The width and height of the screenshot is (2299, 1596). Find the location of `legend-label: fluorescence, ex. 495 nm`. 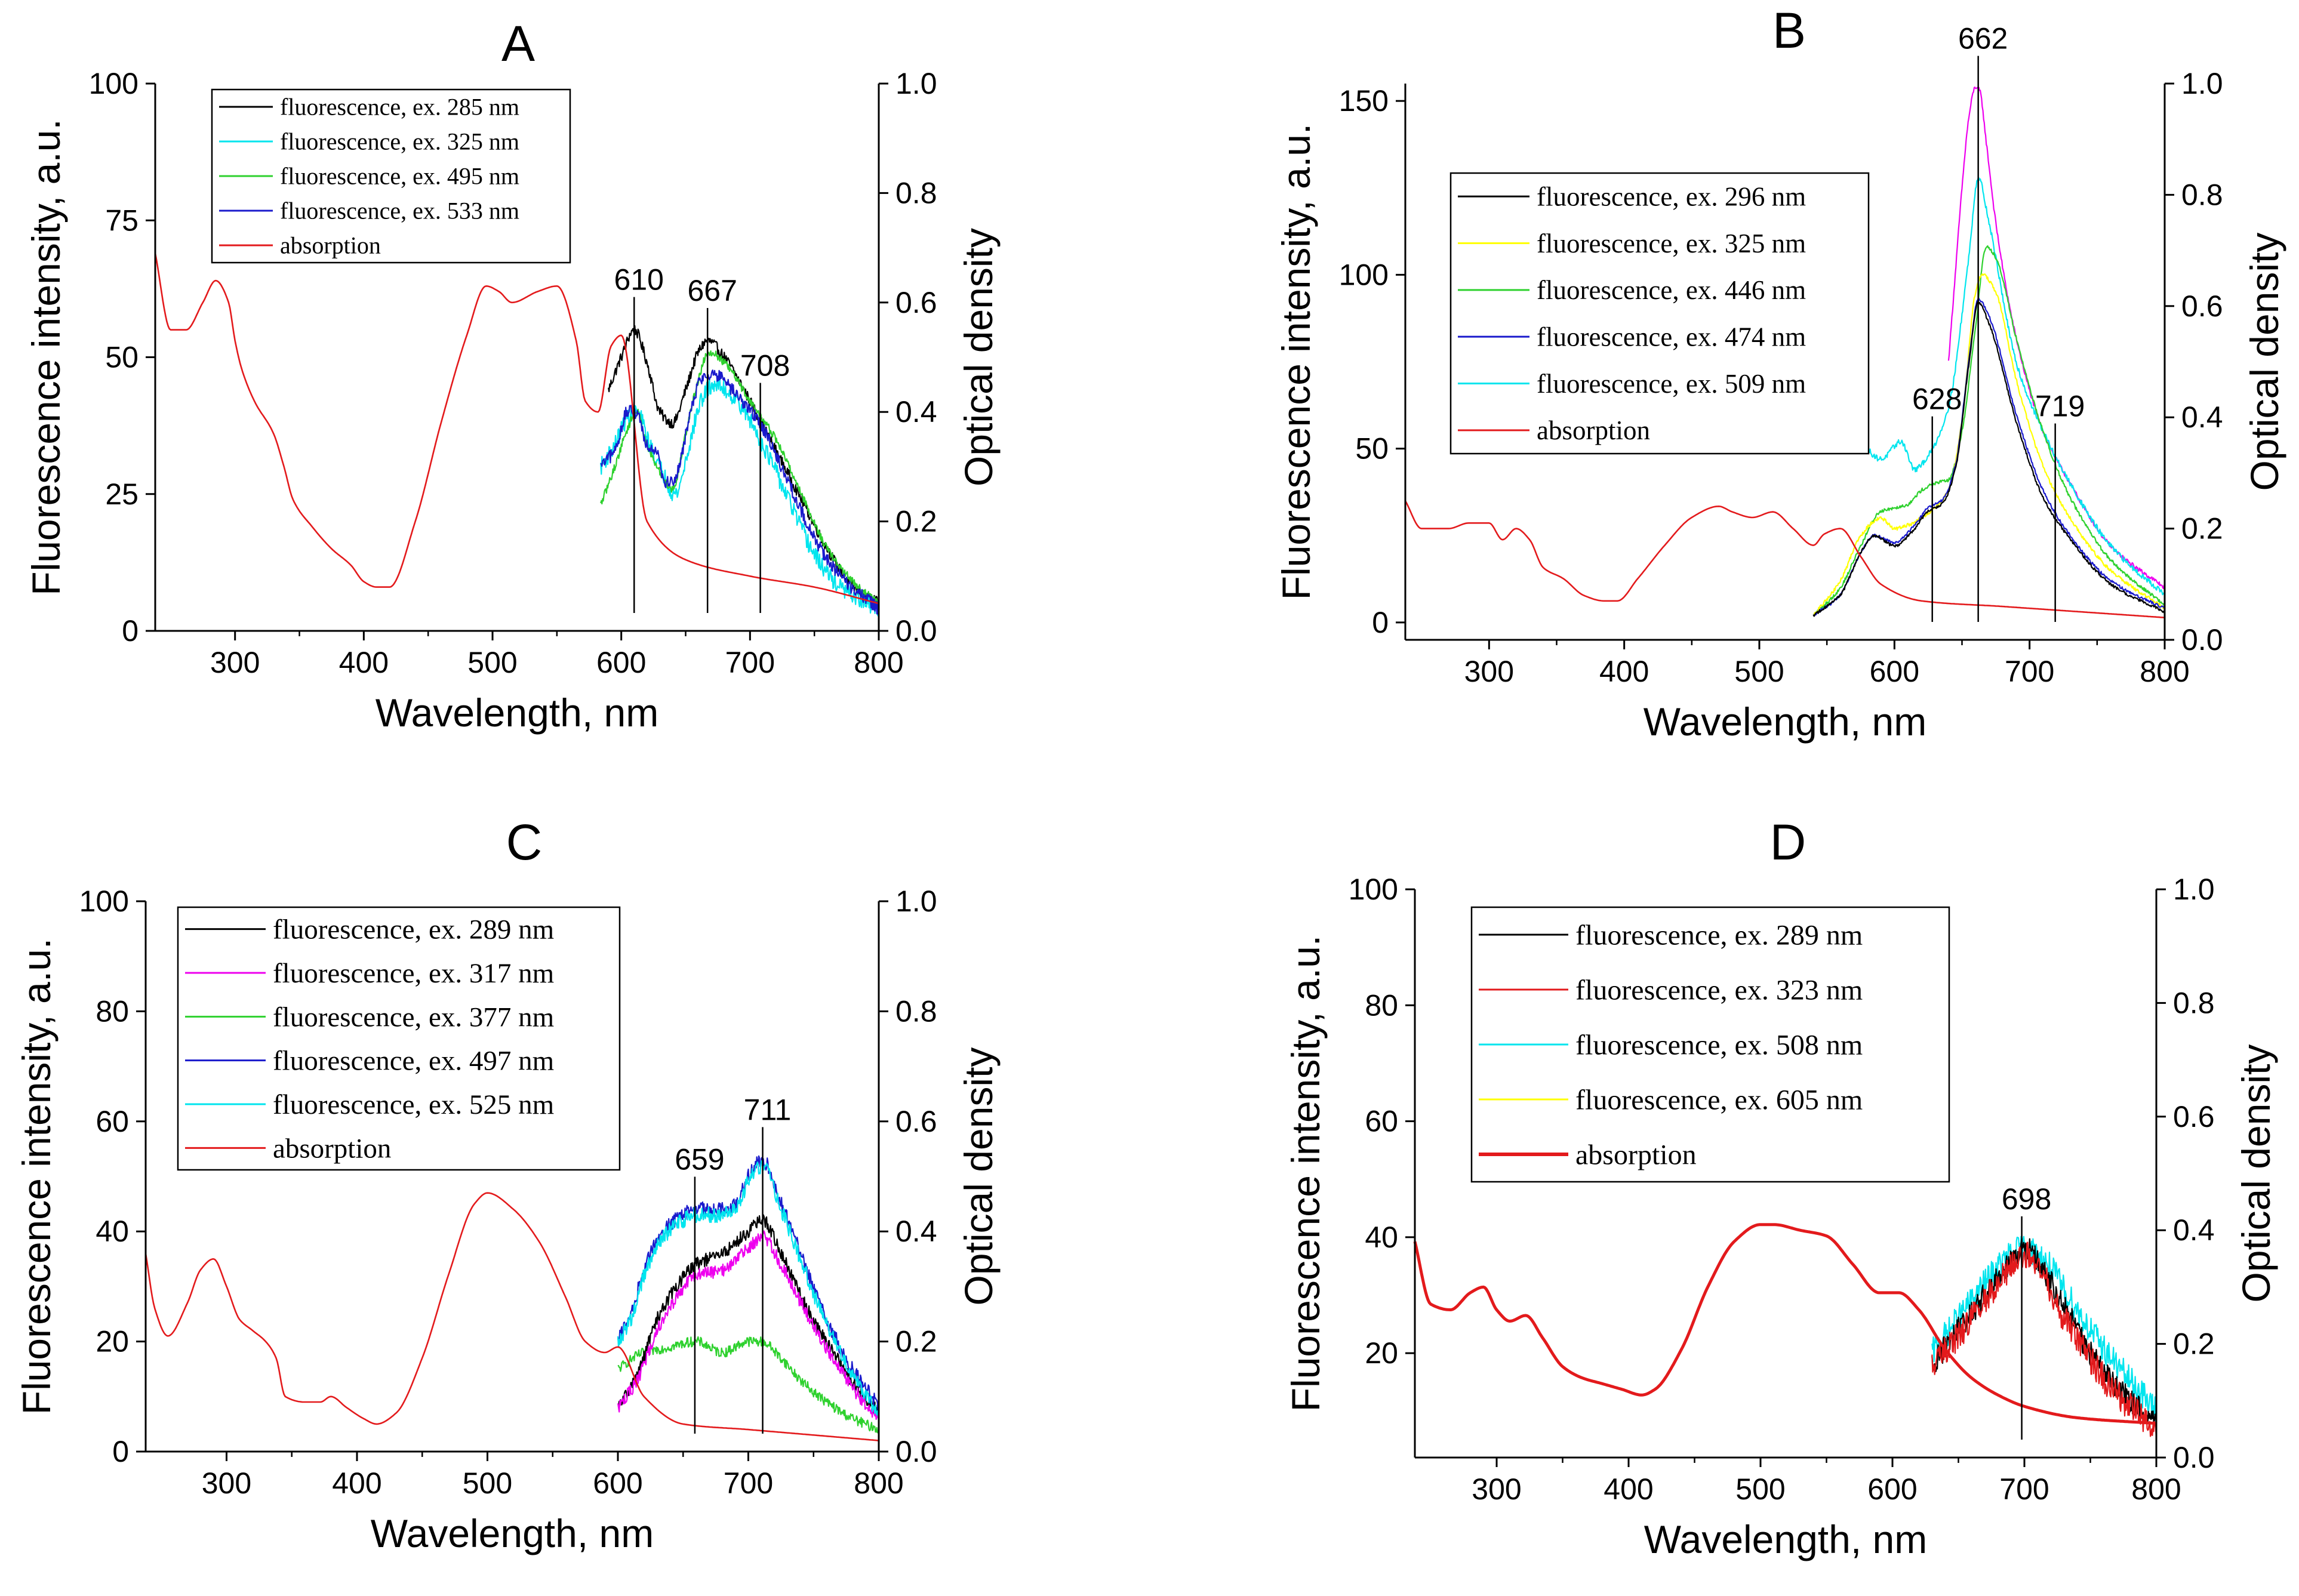

legend-label: fluorescence, ex. 495 nm is located at coordinates (400, 176).